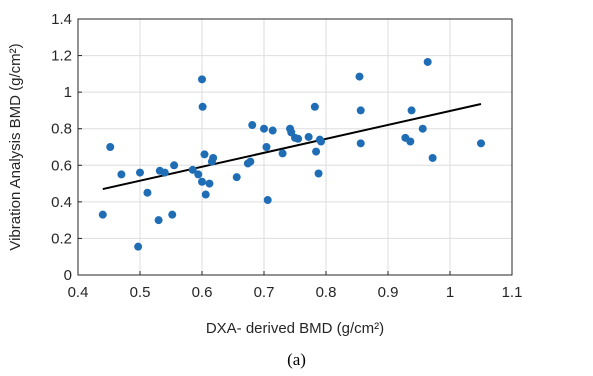  What do you see at coordinates (264, 292) in the screenshot?
I see `x-tick-label: 0.7` at bounding box center [264, 292].